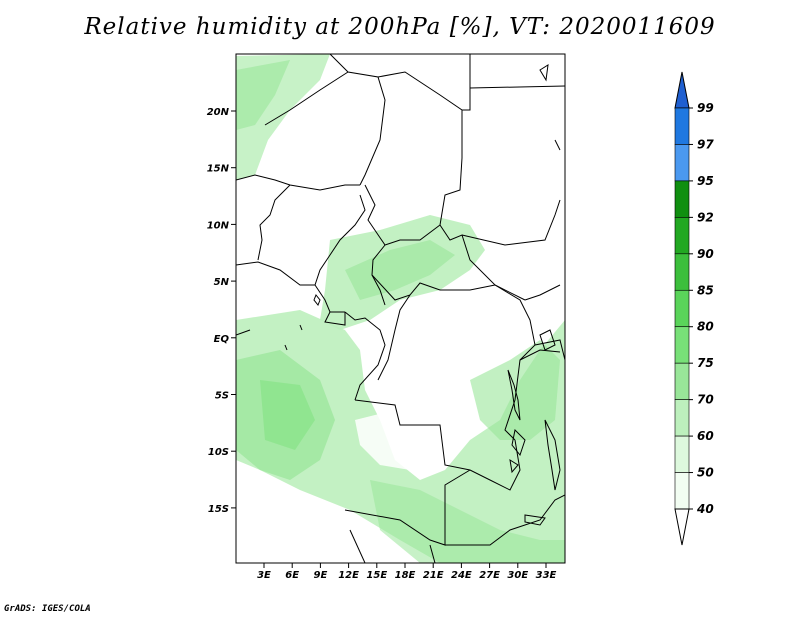 Image resolution: width=800 pixels, height=618 pixels. Describe the element at coordinates (218, 225) in the screenshot. I see `lat-tick-label: 10N` at that location.